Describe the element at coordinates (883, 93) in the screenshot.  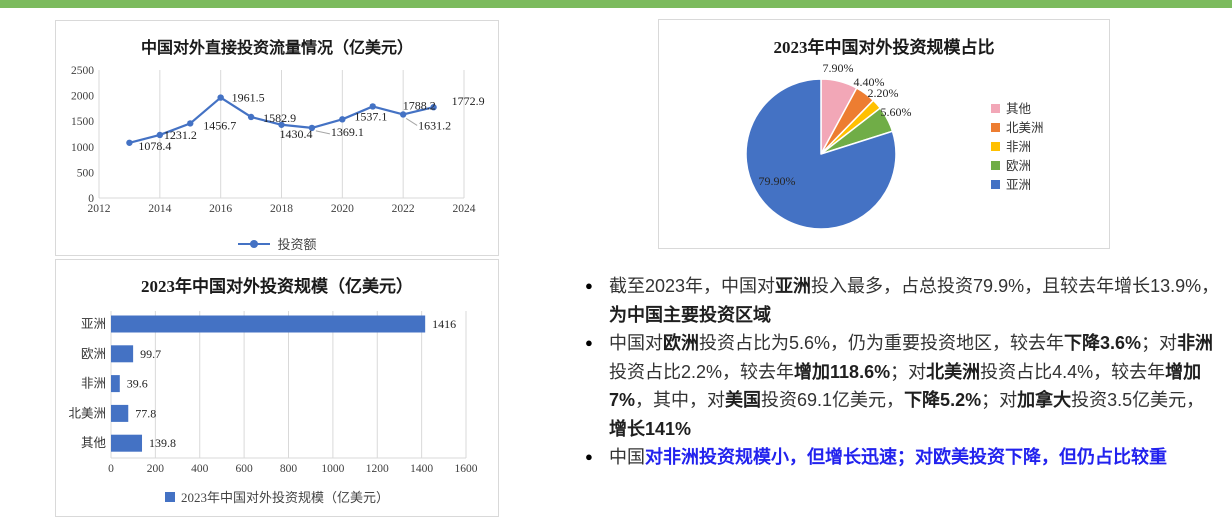
I see `pie-percent-label: 2.20%` at that location.